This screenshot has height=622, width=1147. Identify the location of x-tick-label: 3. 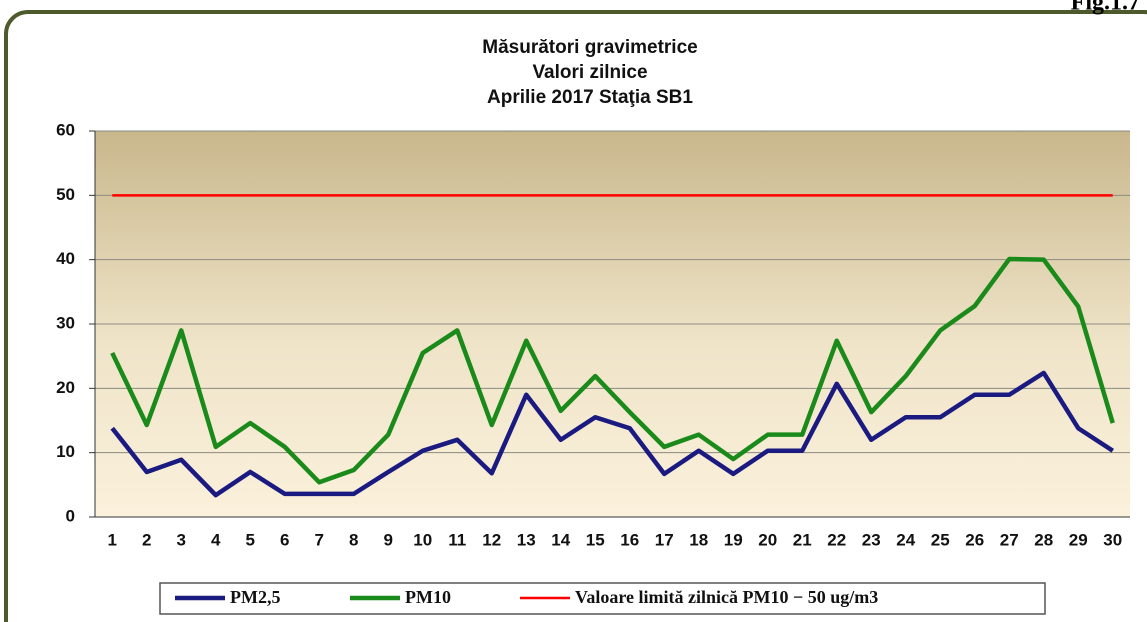
(181, 539).